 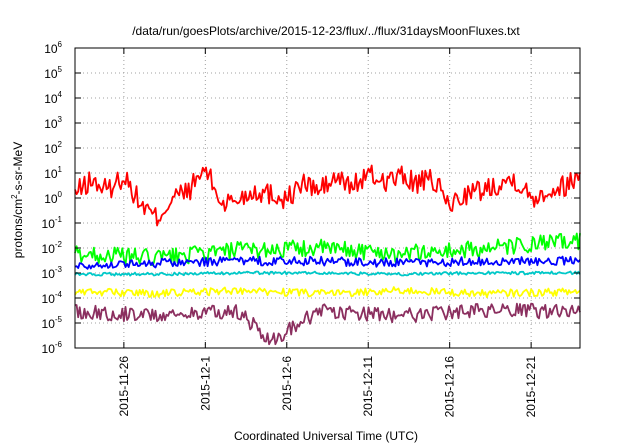 I want to click on x-tick-label: 2015-12-11, so click(x=368, y=386).